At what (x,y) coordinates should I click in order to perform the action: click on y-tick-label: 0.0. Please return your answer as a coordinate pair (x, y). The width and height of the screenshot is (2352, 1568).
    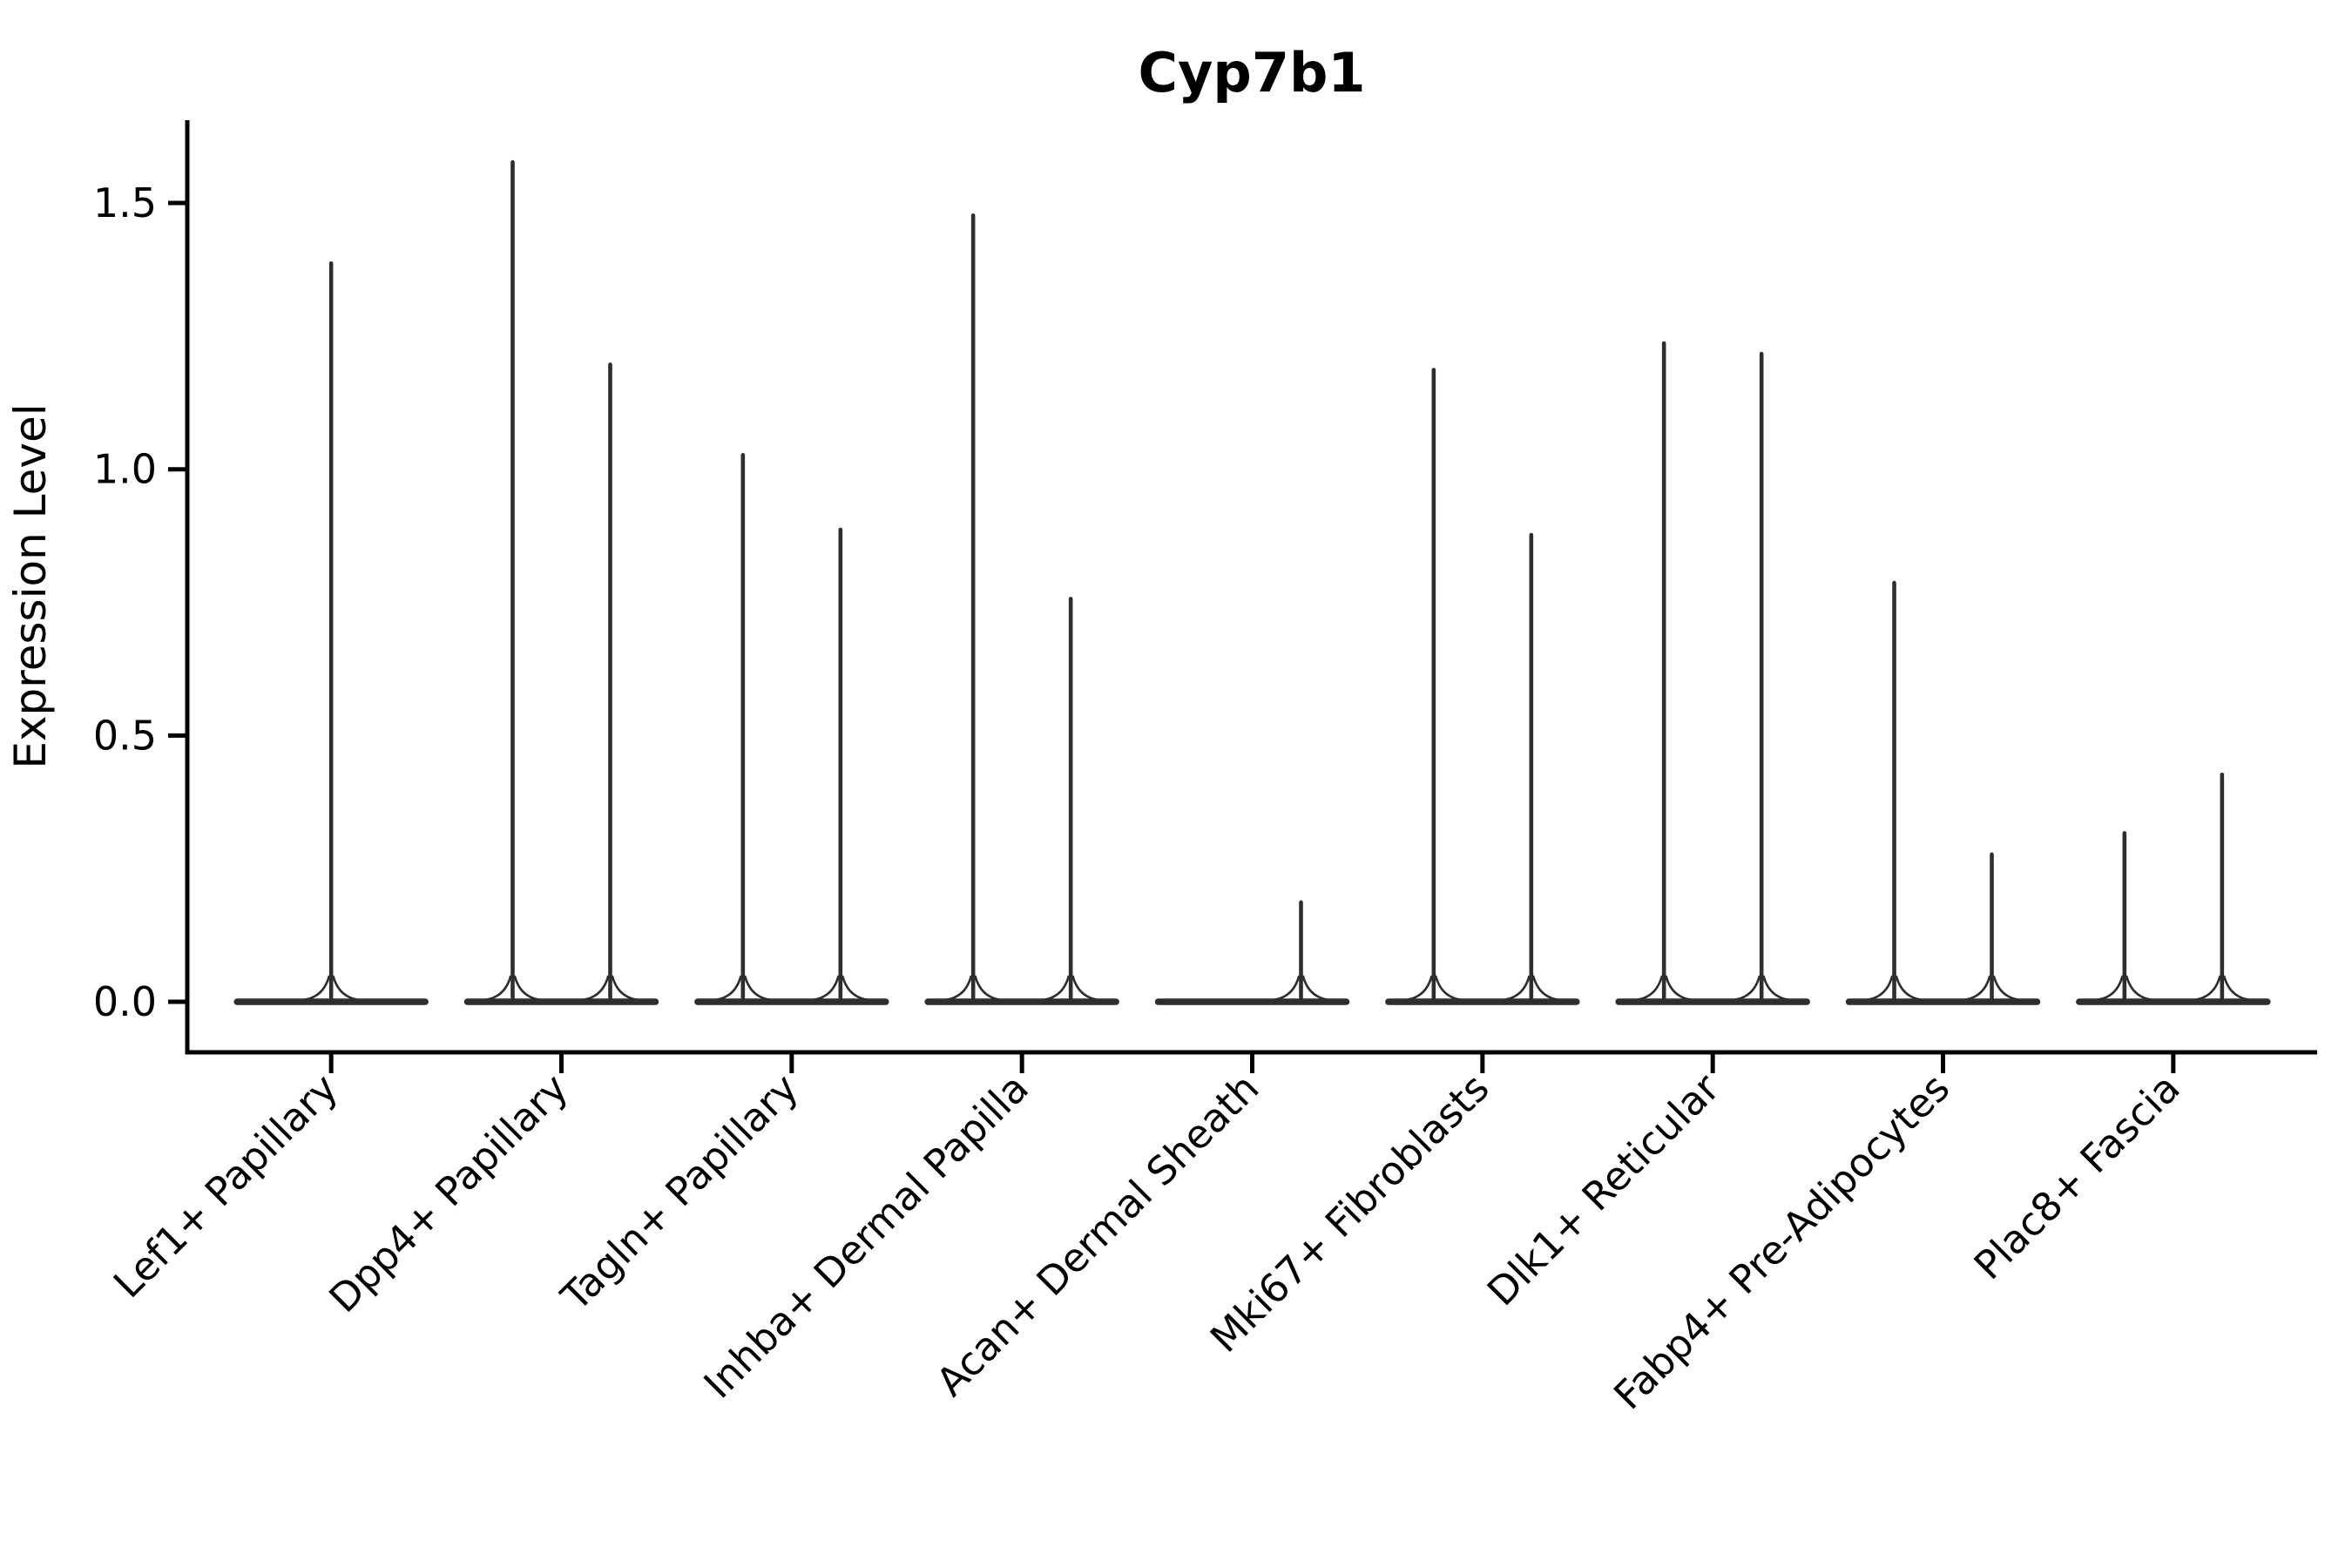
    Looking at the image, I should click on (125, 1002).